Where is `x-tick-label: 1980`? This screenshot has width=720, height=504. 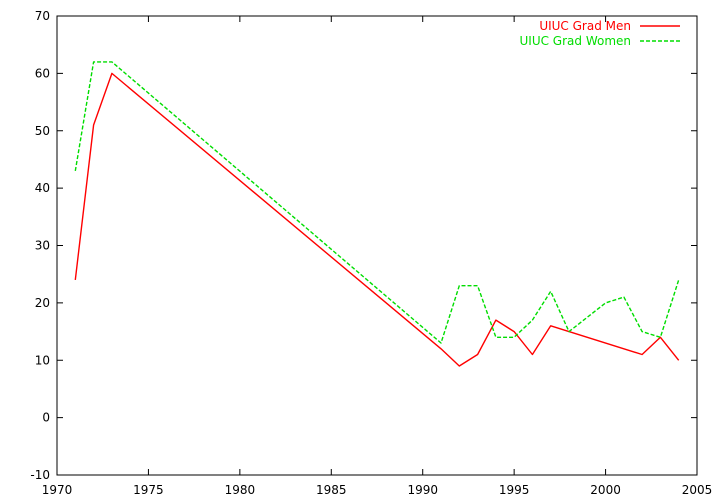 x-tick-label: 1980 is located at coordinates (240, 490).